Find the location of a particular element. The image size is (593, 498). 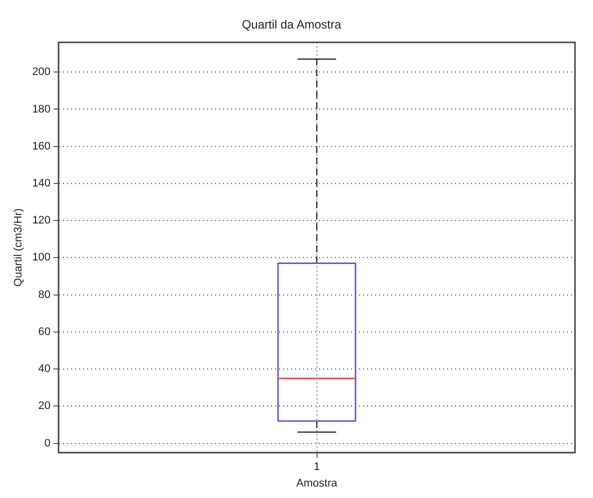

x-axis-title: Amostra is located at coordinates (317, 483).